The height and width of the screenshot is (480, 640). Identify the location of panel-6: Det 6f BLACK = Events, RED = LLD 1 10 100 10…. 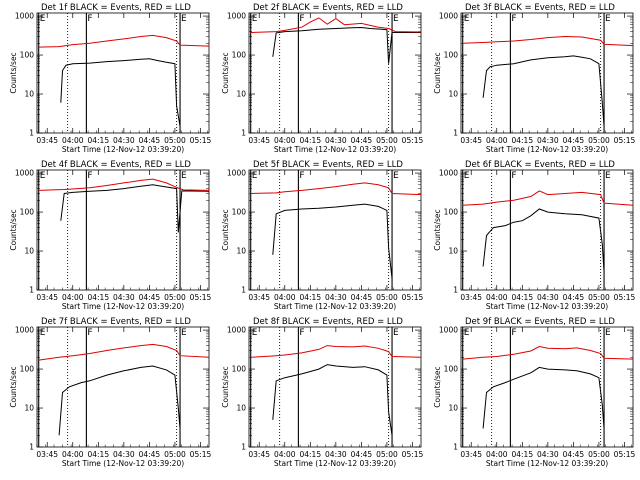
(534, 235).